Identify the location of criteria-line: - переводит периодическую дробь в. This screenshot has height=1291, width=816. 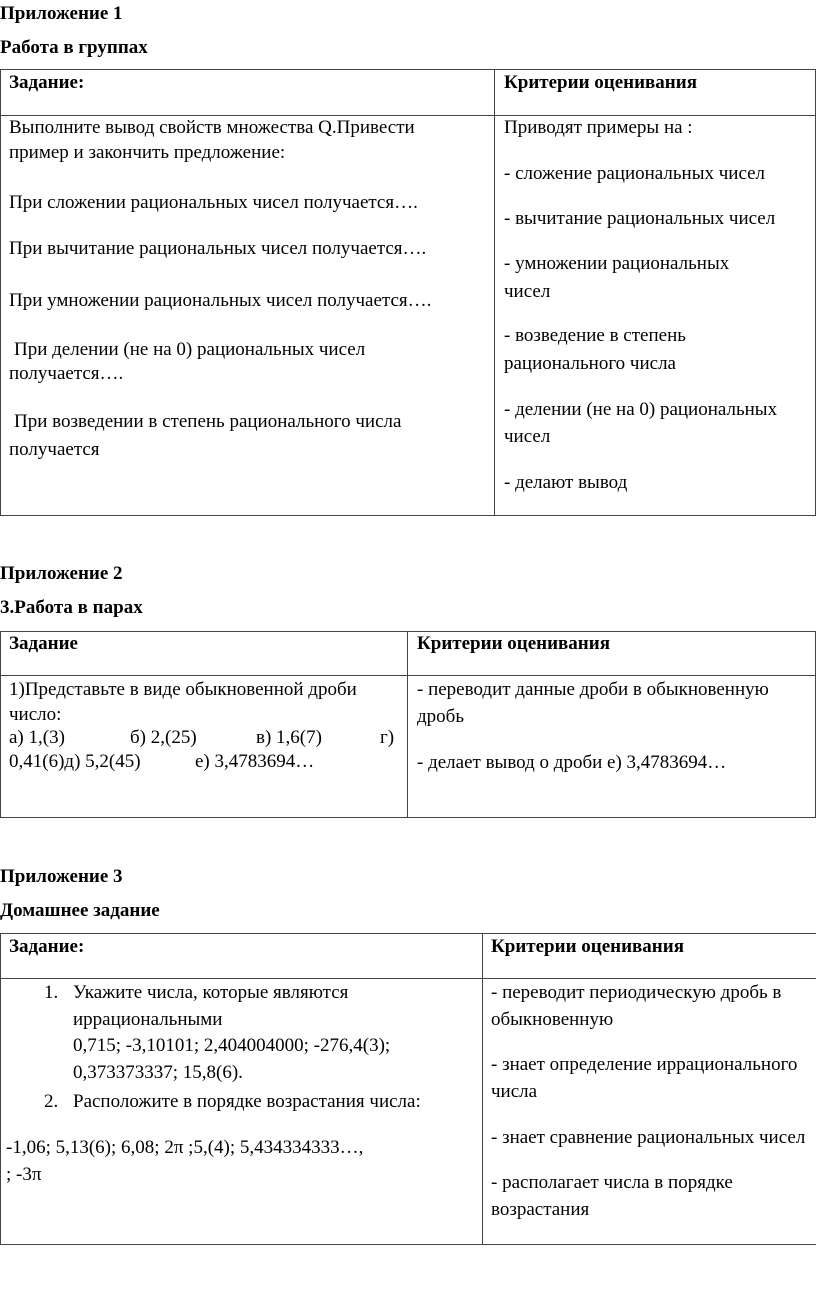
(636, 992).